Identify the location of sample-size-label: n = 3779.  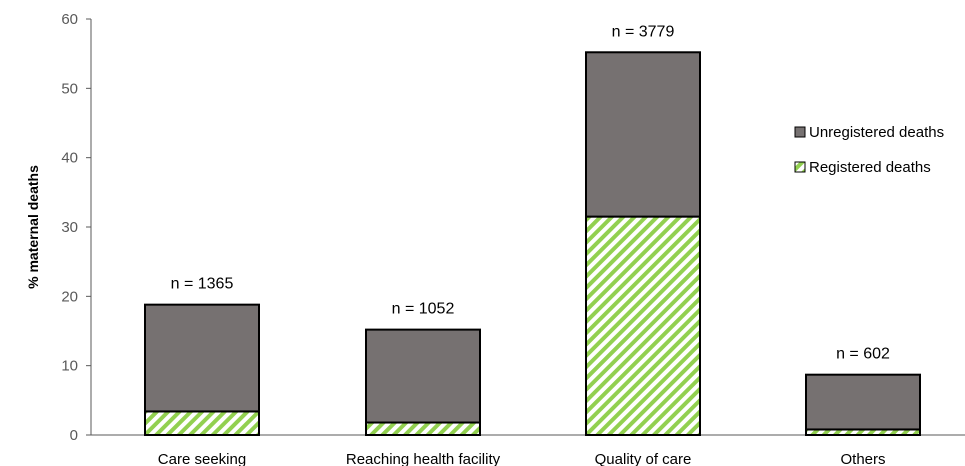
(643, 31).